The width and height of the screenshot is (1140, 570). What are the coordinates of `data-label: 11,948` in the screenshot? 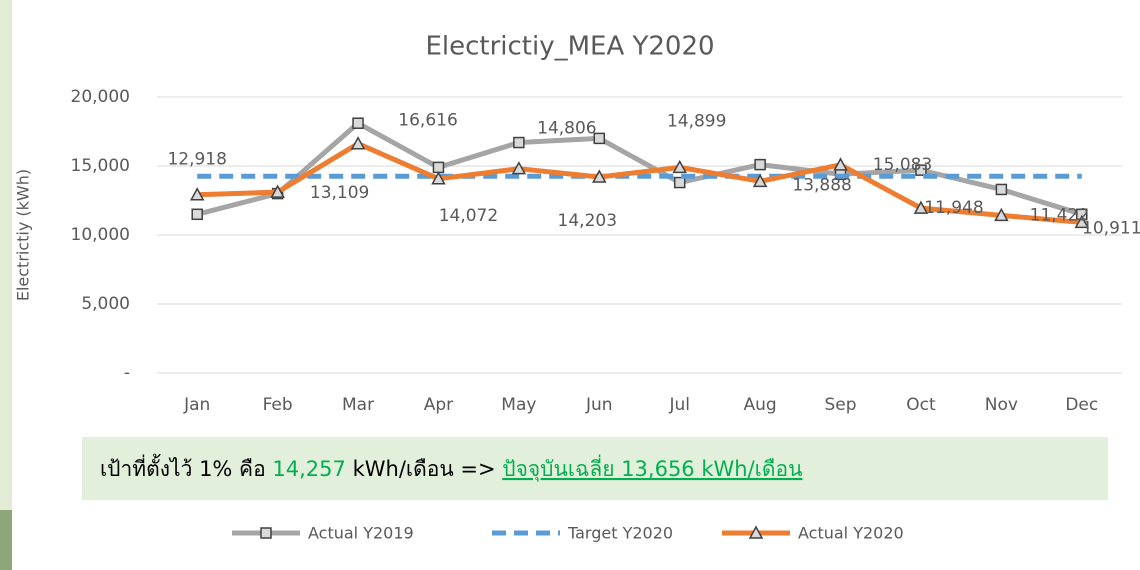 It's located at (953, 208).